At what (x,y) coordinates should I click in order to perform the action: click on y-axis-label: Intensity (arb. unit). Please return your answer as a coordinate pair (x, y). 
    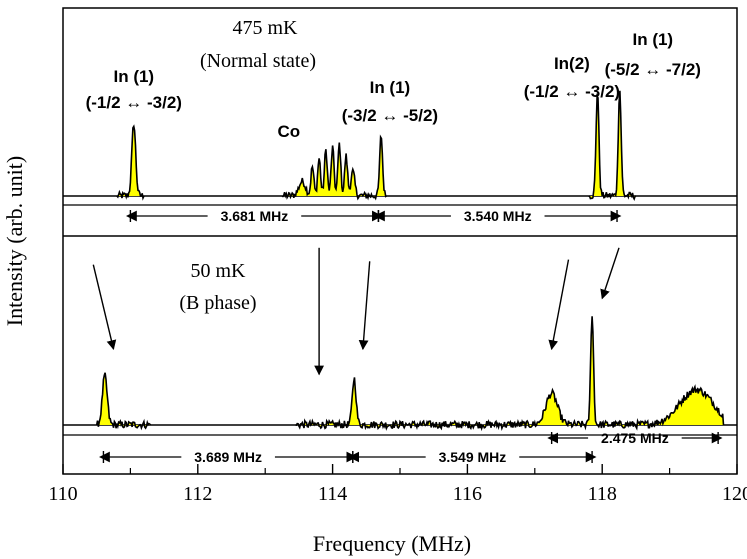
    Looking at the image, I should click on (14, 241).